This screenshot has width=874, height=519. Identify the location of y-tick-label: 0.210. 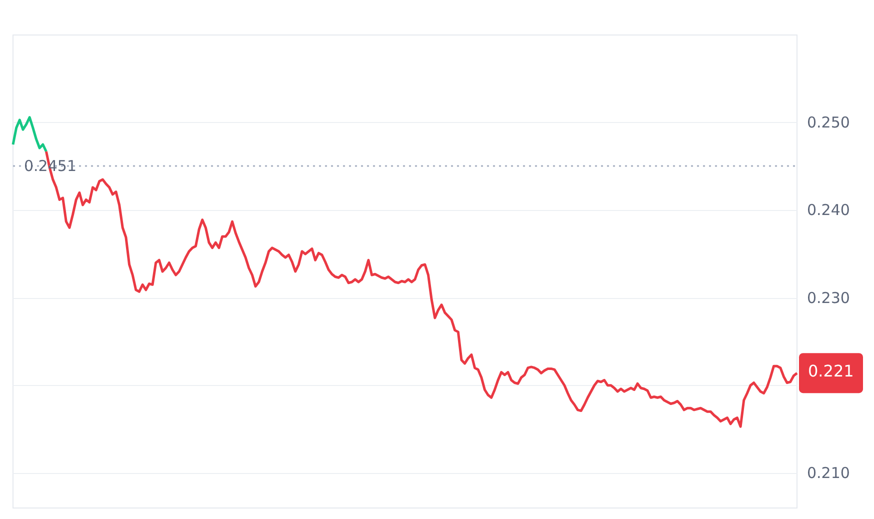
(828, 473).